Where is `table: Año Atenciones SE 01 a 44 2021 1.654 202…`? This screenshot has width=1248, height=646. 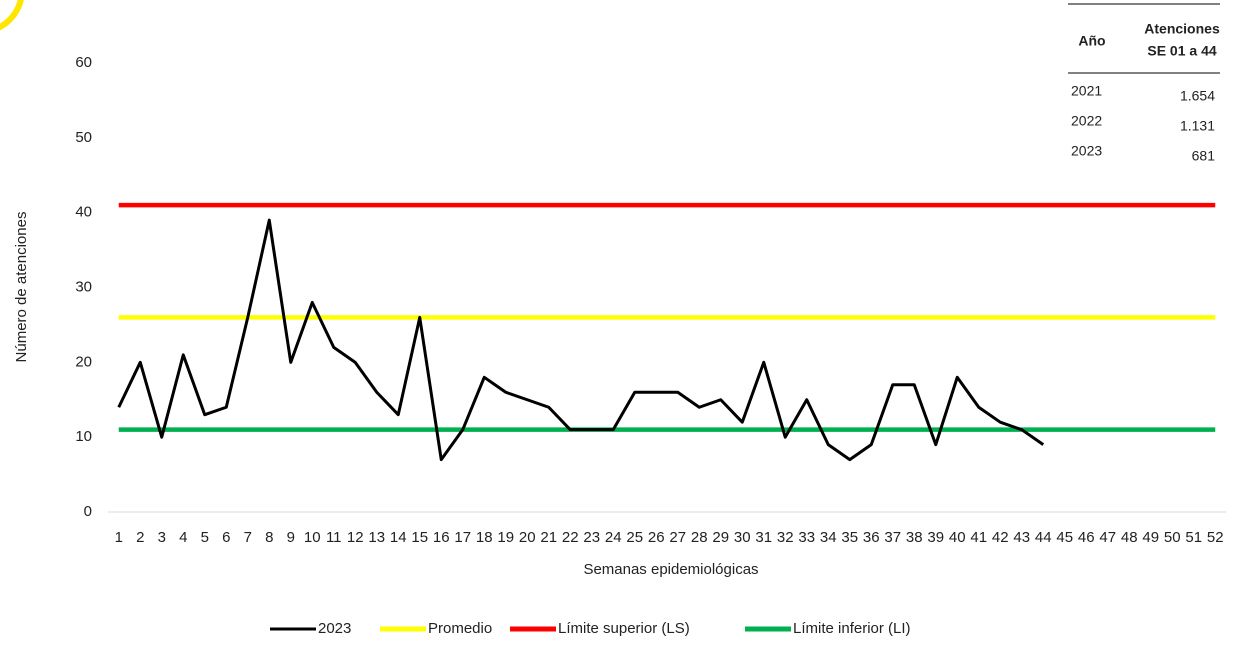 table: Año Atenciones SE 01 a 44 2021 1.654 202… is located at coordinates (1144, 83).